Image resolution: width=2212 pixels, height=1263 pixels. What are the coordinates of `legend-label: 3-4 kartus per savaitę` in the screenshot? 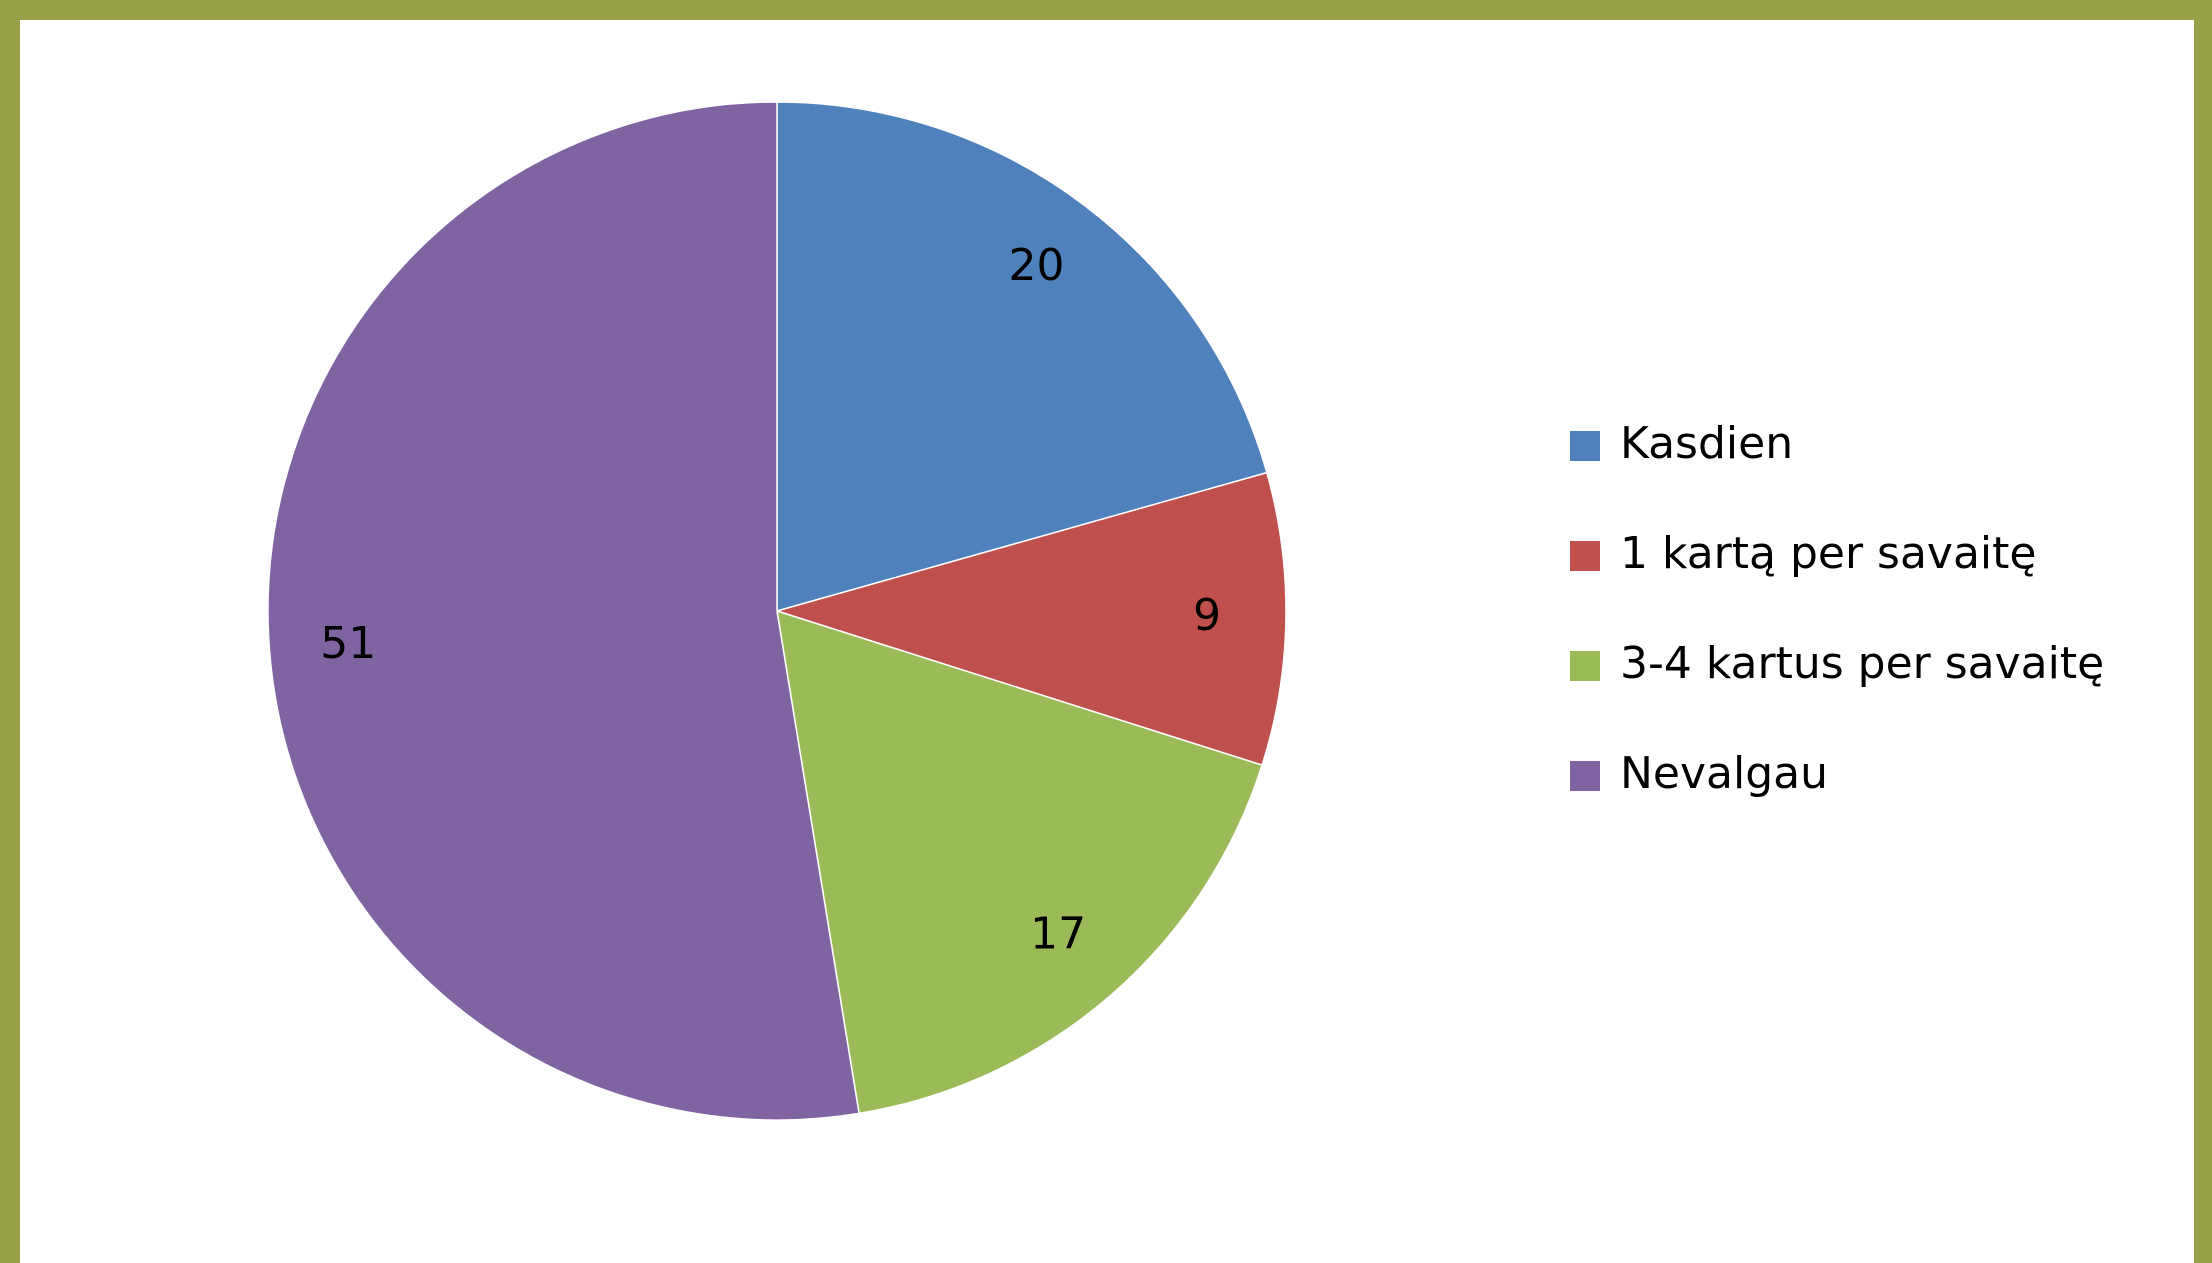 It's located at (1862, 663).